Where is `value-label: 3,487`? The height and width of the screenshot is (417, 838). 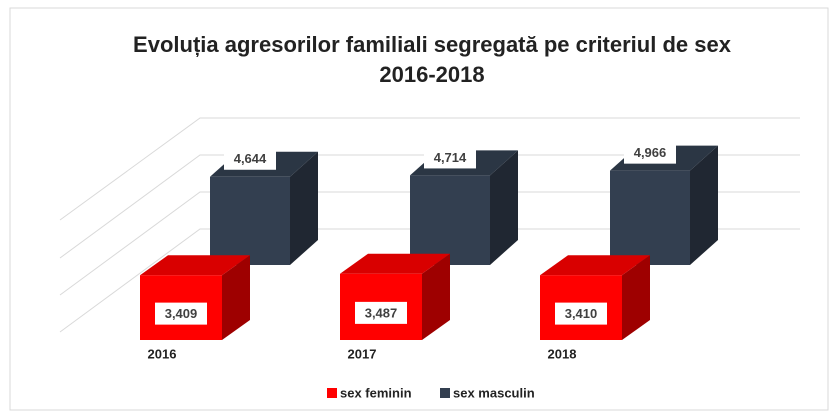 value-label: 3,487 is located at coordinates (381, 312).